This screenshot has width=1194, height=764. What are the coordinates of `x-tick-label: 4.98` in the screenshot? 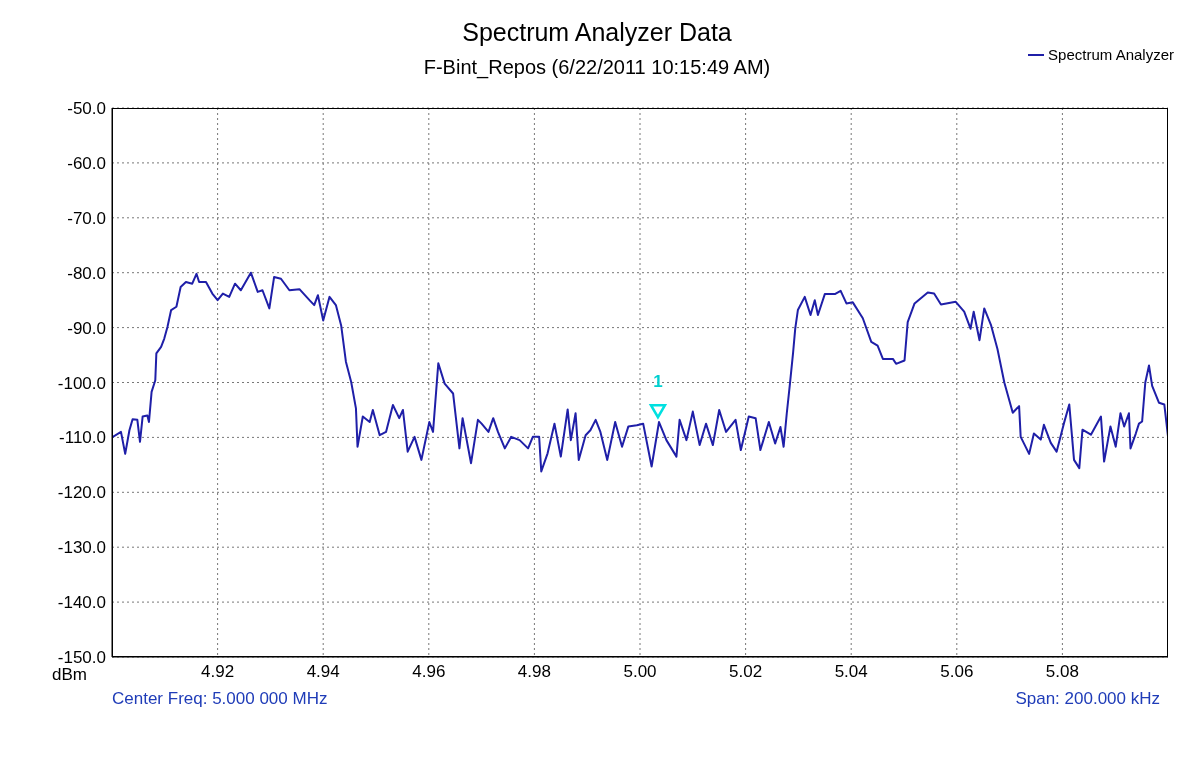 It's located at (534, 672).